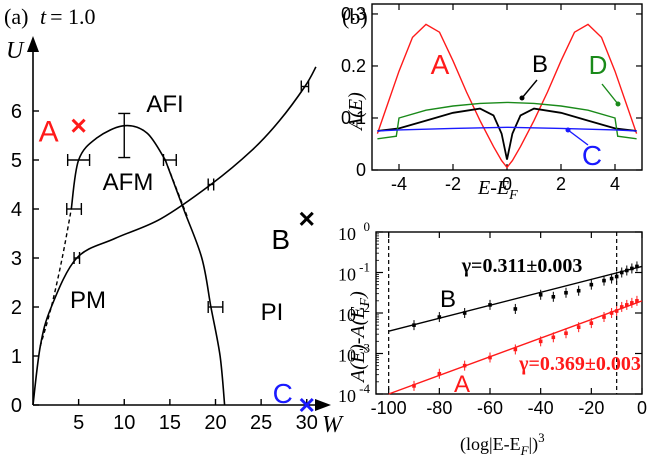 The height and width of the screenshot is (464, 650). Describe the element at coordinates (497, 190) in the screenshot. I see `panel-b-xlabel: E-EF` at that location.